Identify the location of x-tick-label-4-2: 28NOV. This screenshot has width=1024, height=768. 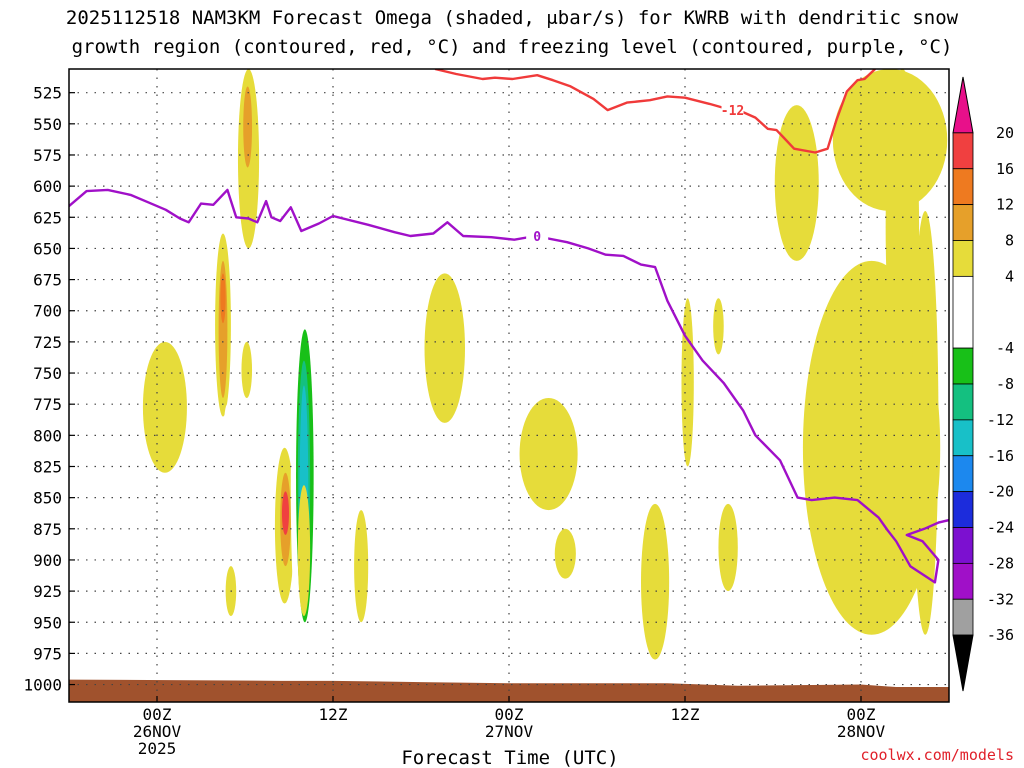
(861, 731).